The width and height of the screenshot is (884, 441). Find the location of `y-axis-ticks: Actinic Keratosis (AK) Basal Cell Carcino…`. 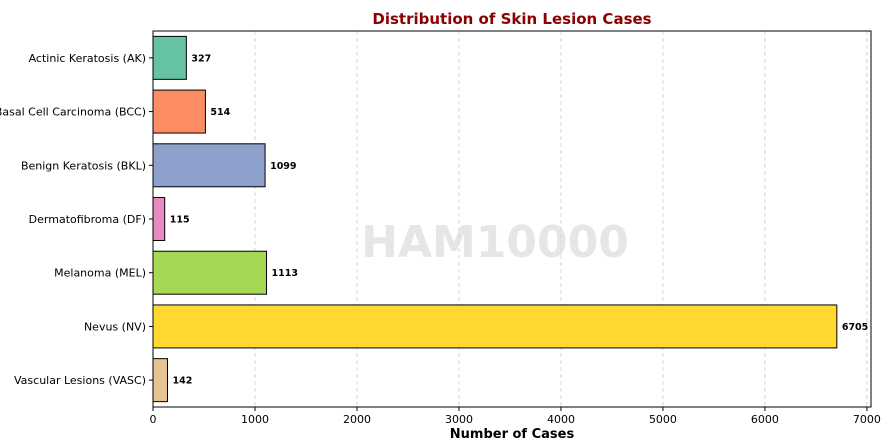

y-axis-ticks: Actinic Keratosis (AK) Basal Cell Carcino… is located at coordinates (76, 219).